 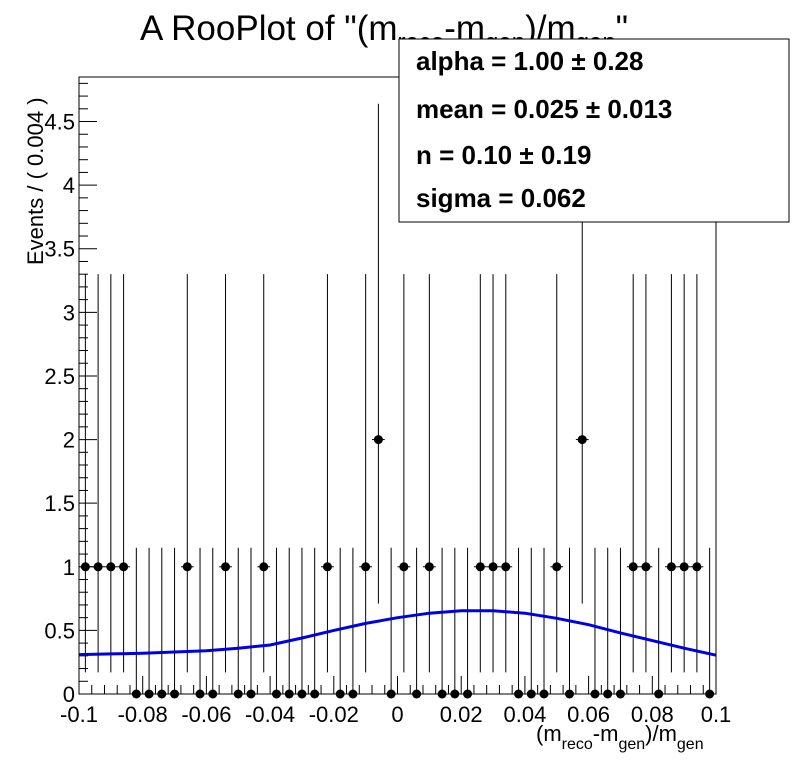 I want to click on x-tick-label: 0, so click(x=397, y=714).